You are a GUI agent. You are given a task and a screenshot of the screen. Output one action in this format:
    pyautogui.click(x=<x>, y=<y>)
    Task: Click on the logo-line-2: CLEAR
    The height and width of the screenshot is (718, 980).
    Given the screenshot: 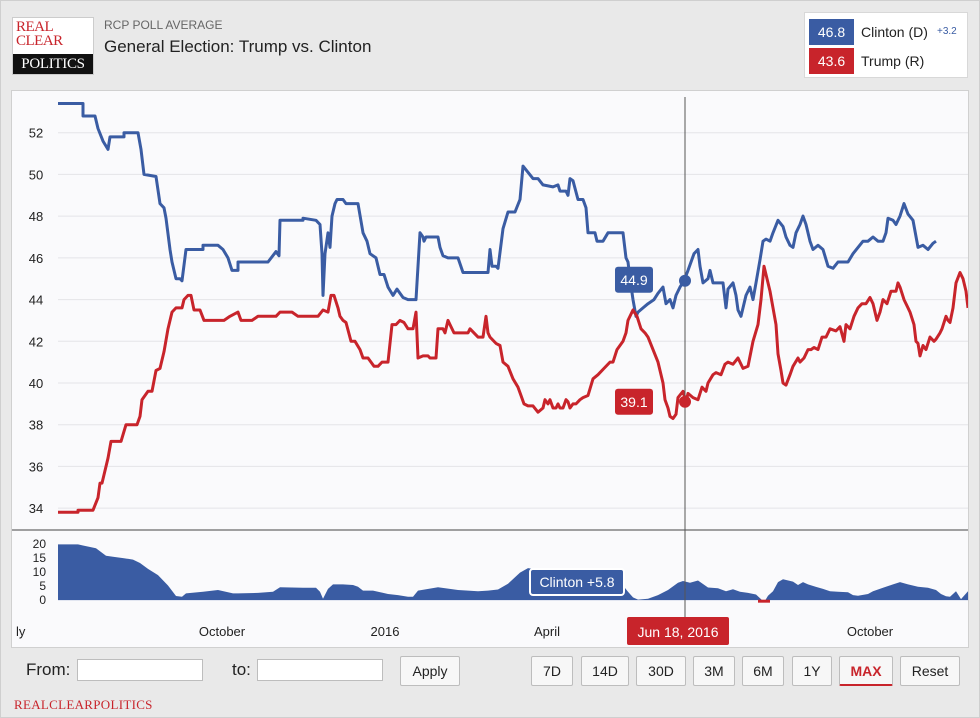 What is the action you would take?
    pyautogui.click(x=39, y=41)
    